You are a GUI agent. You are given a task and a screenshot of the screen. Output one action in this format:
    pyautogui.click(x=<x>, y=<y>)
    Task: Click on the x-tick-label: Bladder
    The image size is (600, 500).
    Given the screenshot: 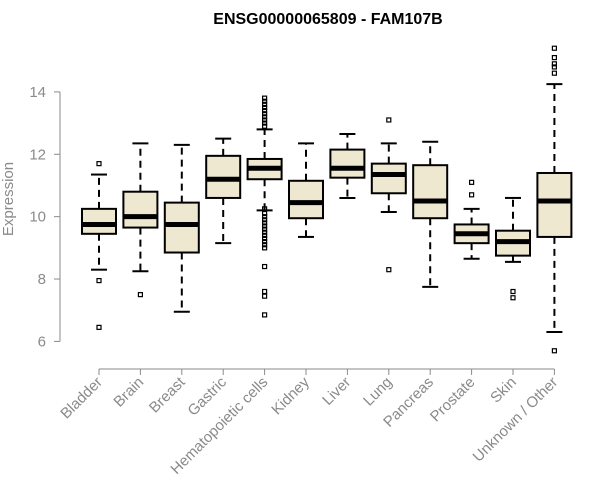 What is the action you would take?
    pyautogui.click(x=81, y=398)
    